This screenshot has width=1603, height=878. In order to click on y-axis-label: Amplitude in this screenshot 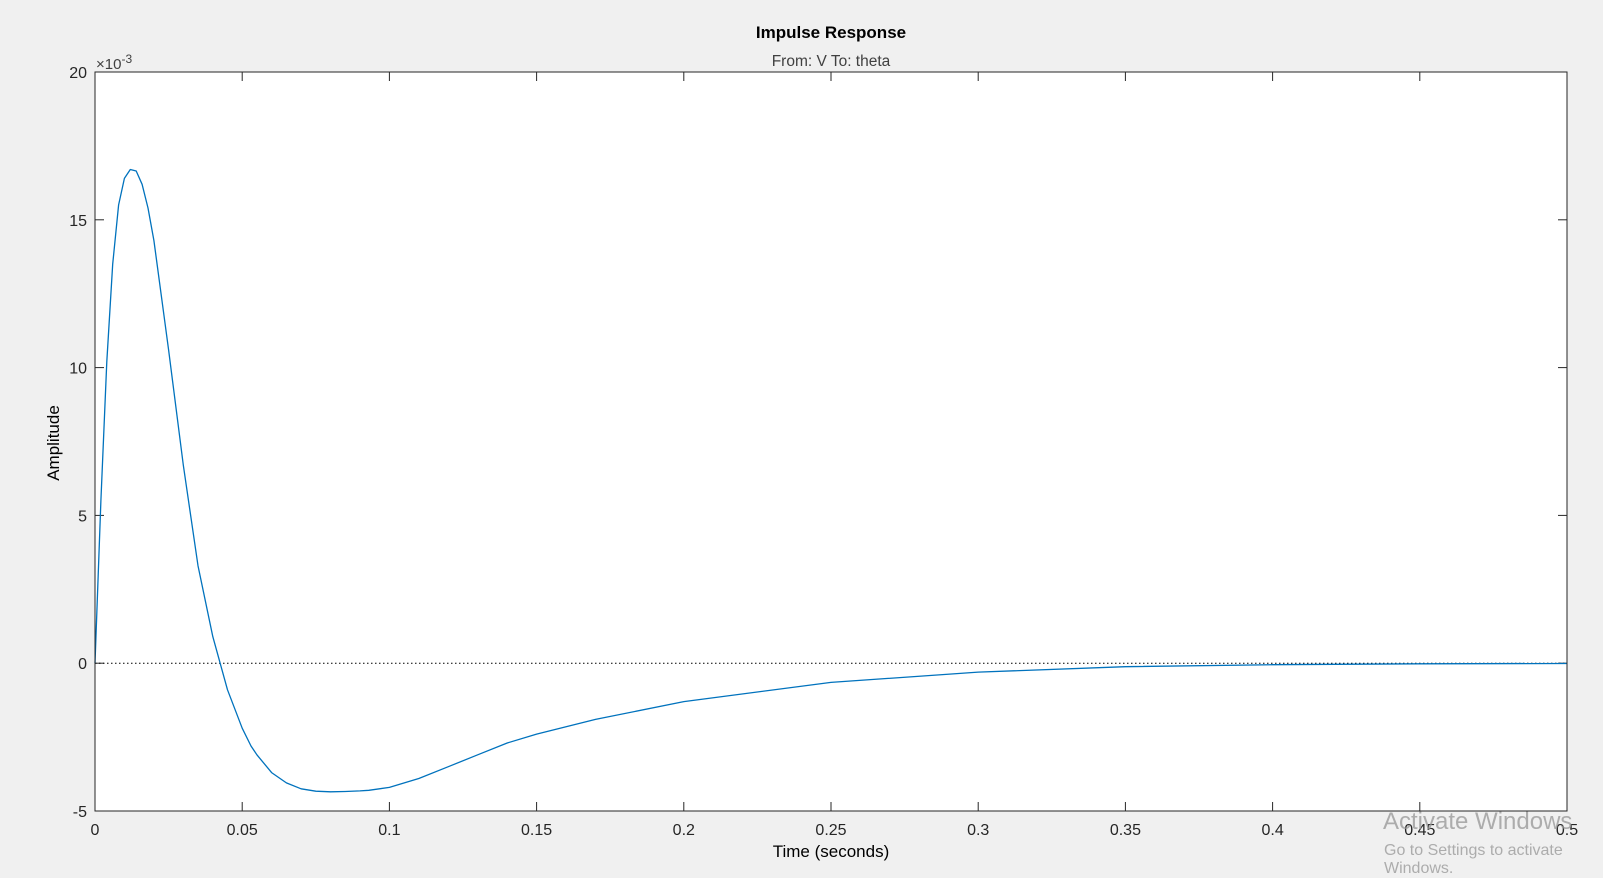, I will do `click(53, 443)`.